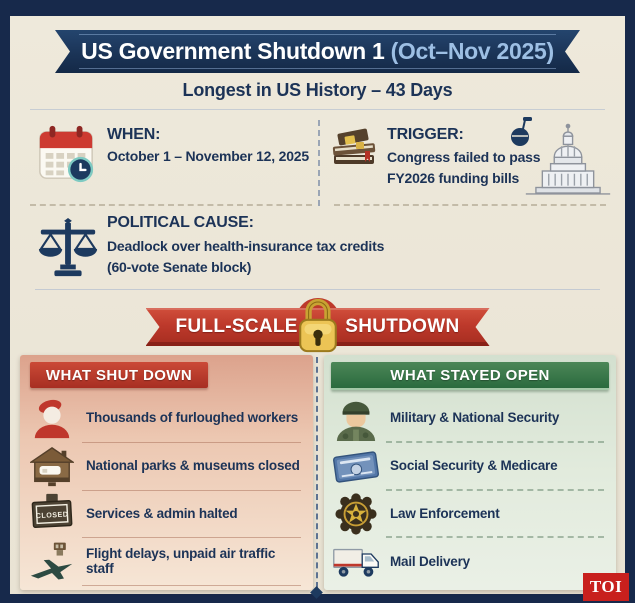  I want to click on stayed-open-header: WHAT STAYED OPEN, so click(470, 376).